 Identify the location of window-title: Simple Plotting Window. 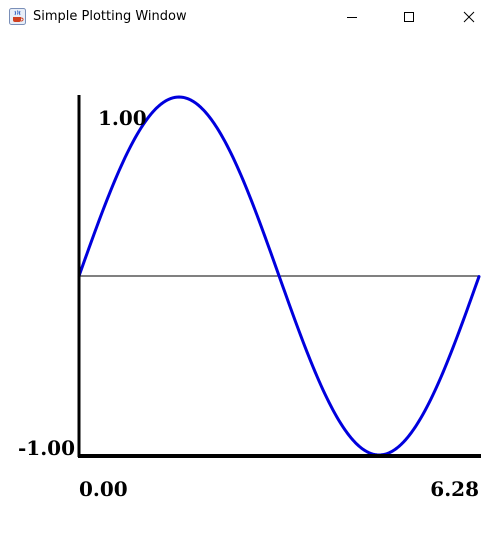
(110, 16).